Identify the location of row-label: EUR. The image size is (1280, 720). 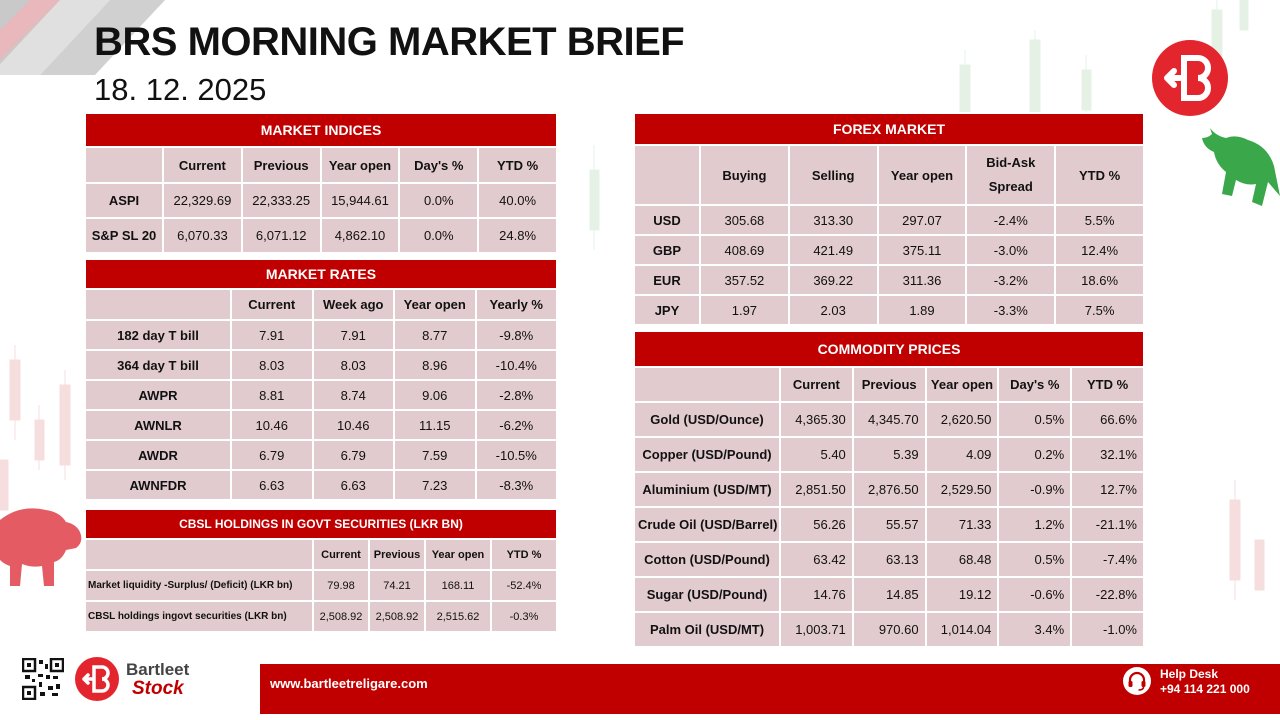
(667, 280).